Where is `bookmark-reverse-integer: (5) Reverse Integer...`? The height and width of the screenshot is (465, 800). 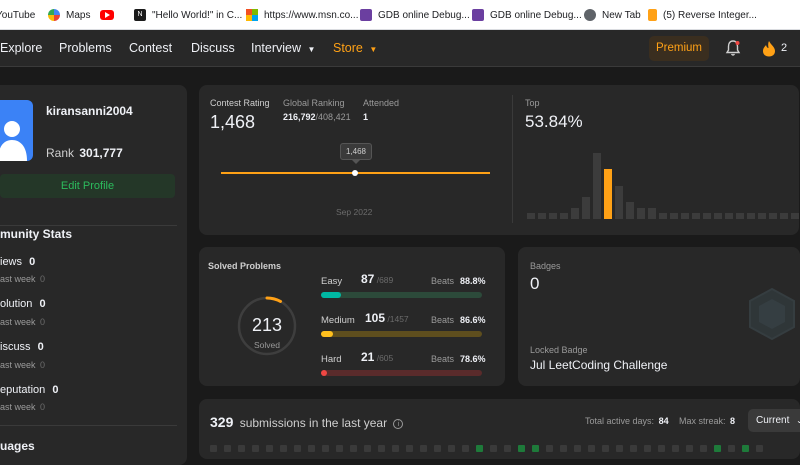
bookmark-reverse-integer: (5) Reverse Integer... is located at coordinates (702, 15).